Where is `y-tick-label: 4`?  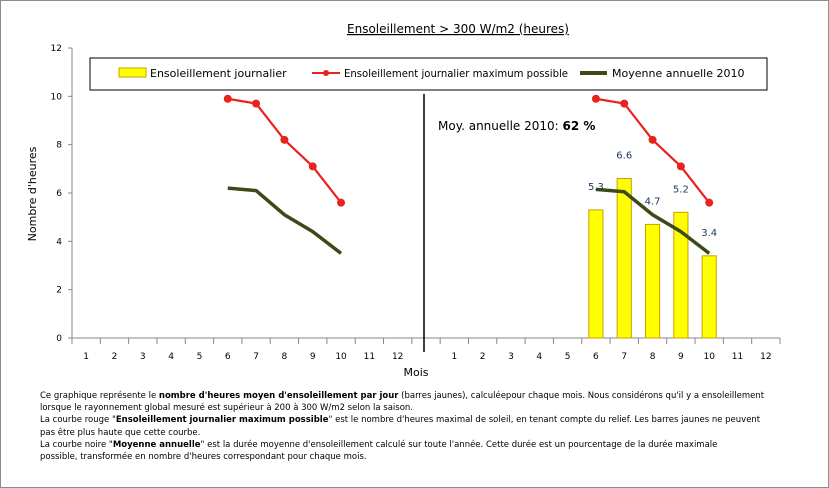
y-tick-label: 4 is located at coordinates (59, 242).